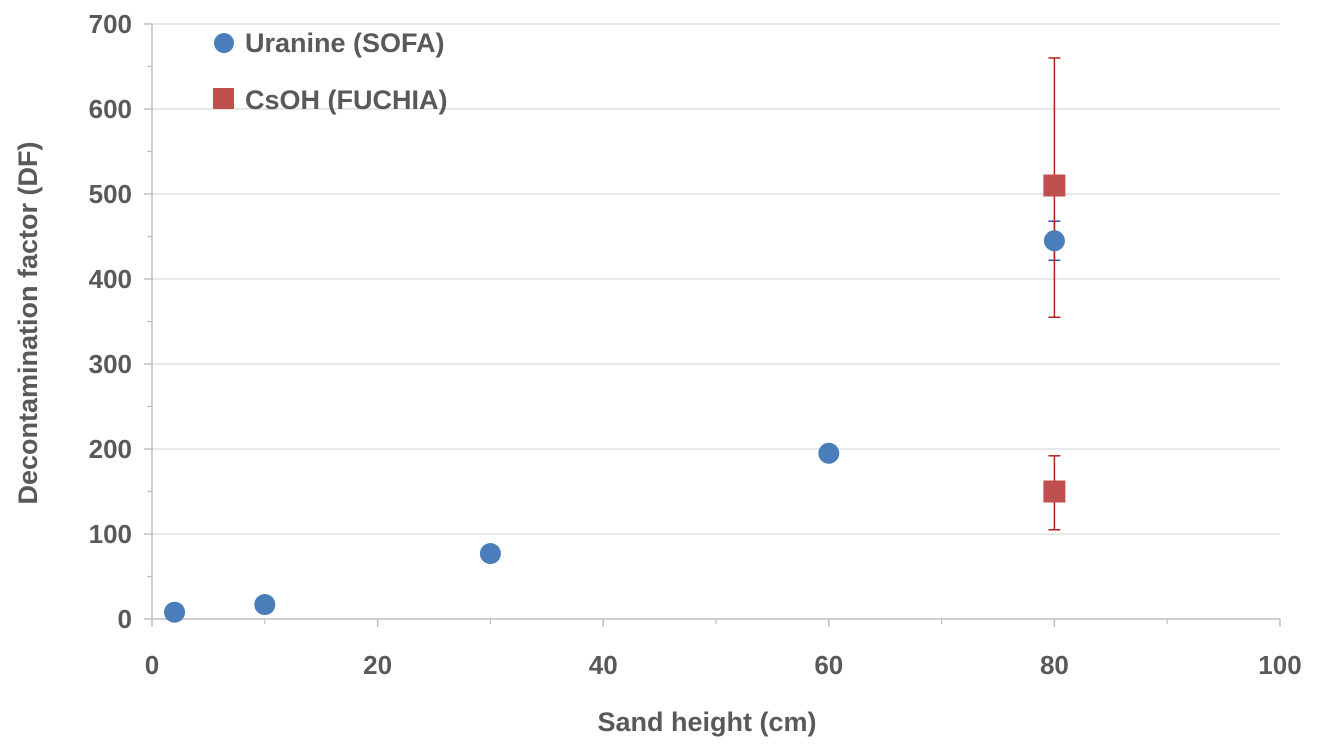 This screenshot has width=1327, height=746. I want to click on x-tick-label: 0, so click(152, 665).